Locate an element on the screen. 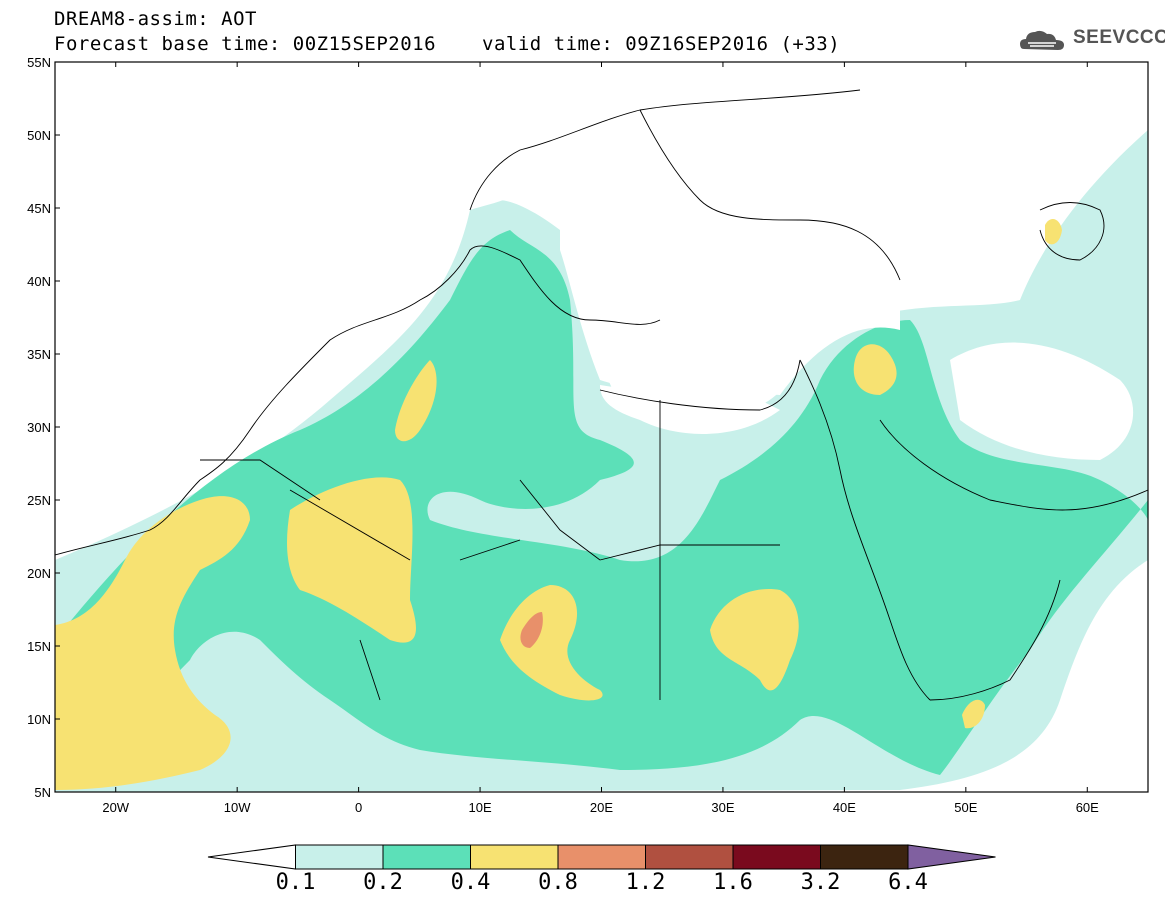 The height and width of the screenshot is (905, 1165). aot-clear-arabia is located at coordinates (1042, 401).